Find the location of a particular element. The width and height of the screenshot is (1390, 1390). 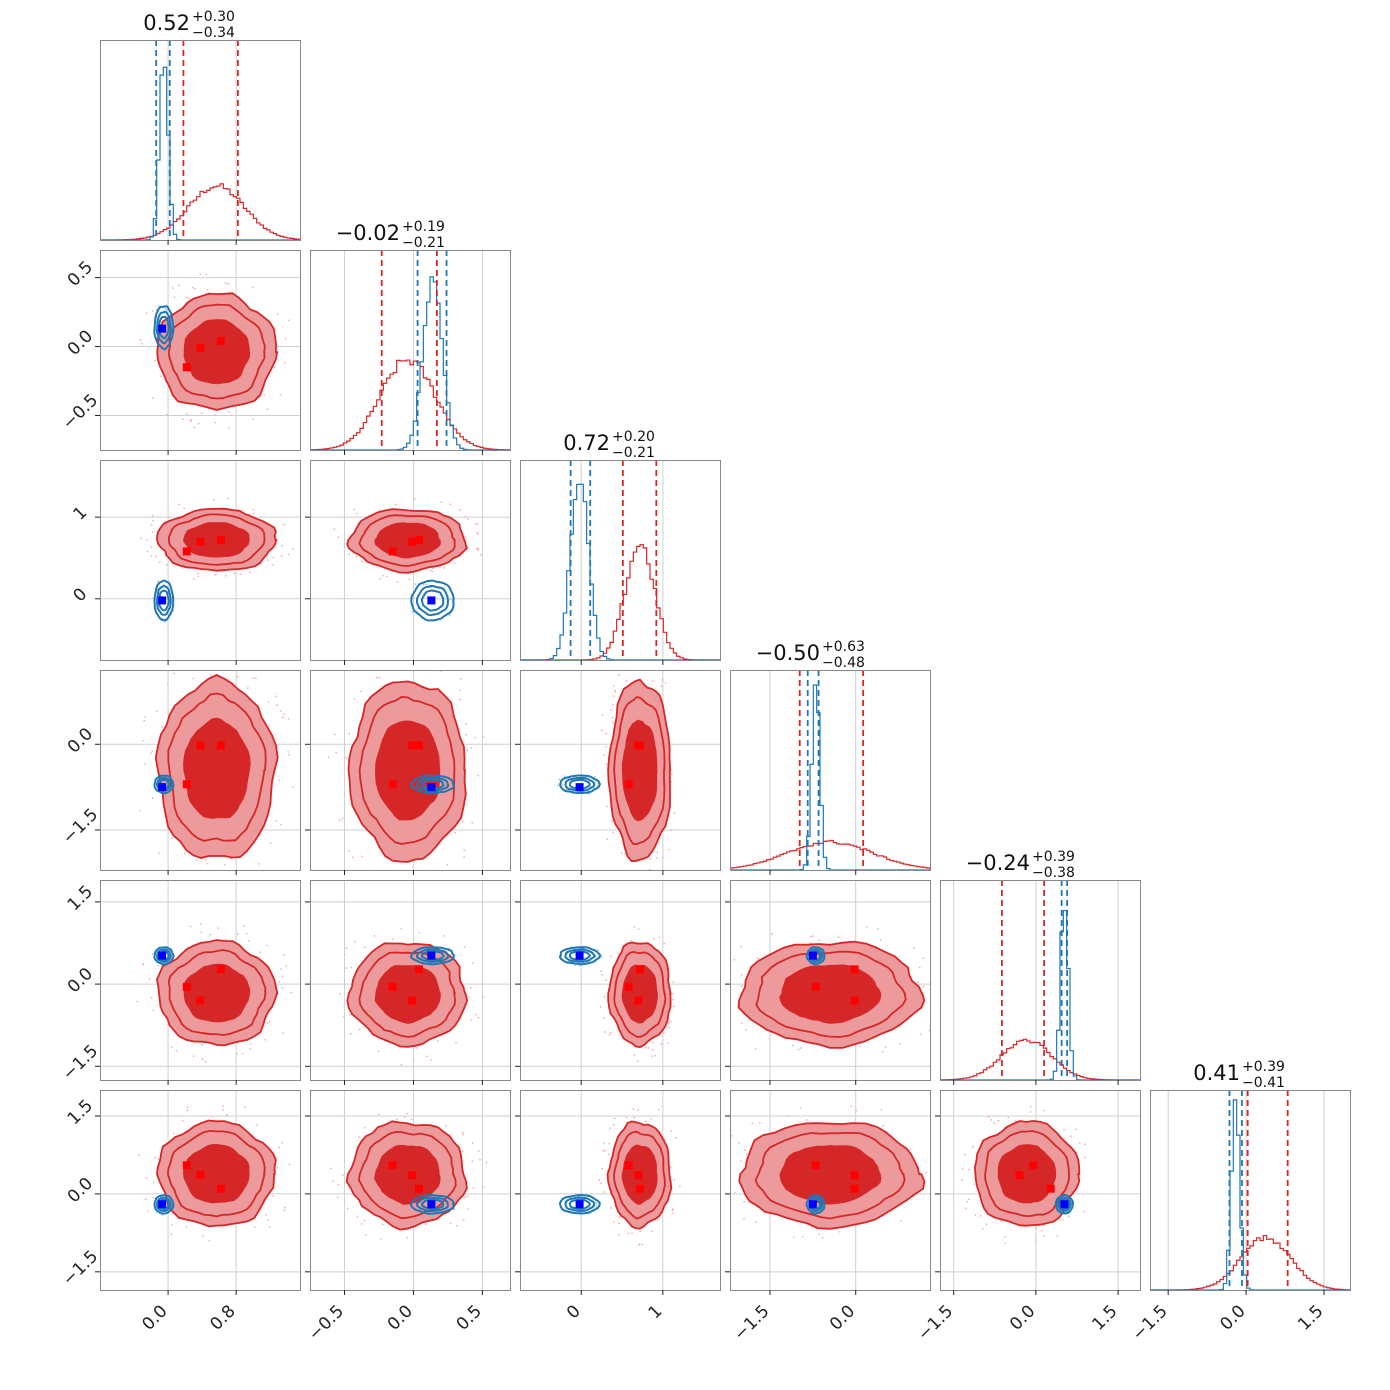

y-tick-label: −0.5 is located at coordinates (80, 411).